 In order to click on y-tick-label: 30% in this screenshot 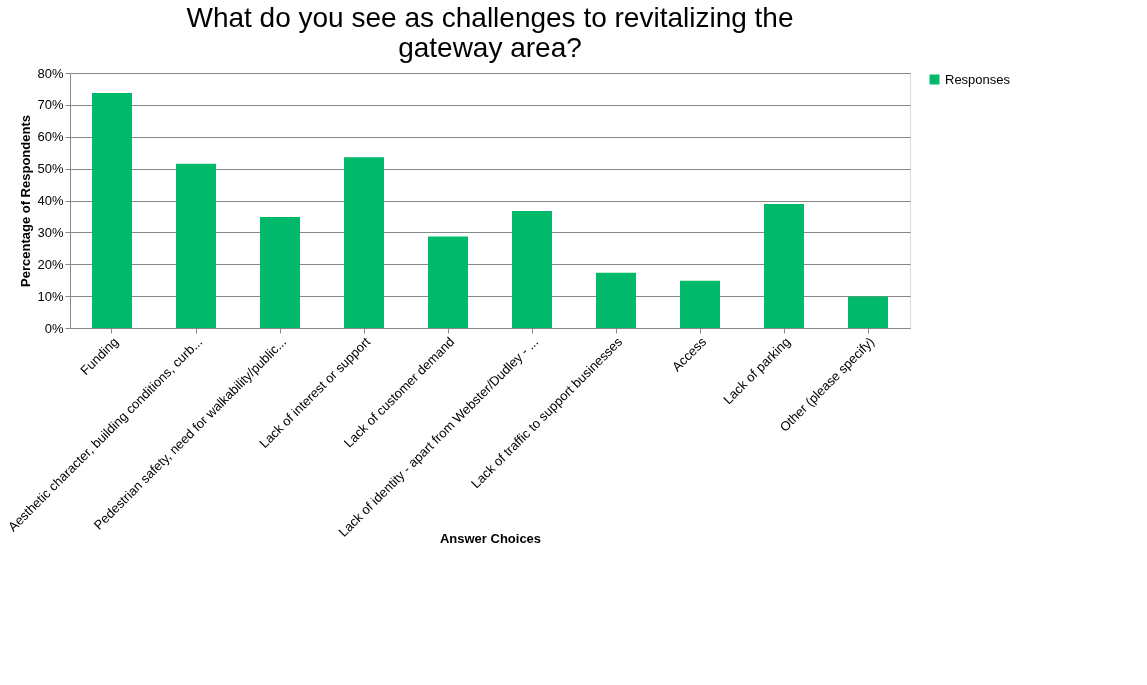, I will do `click(50, 232)`.